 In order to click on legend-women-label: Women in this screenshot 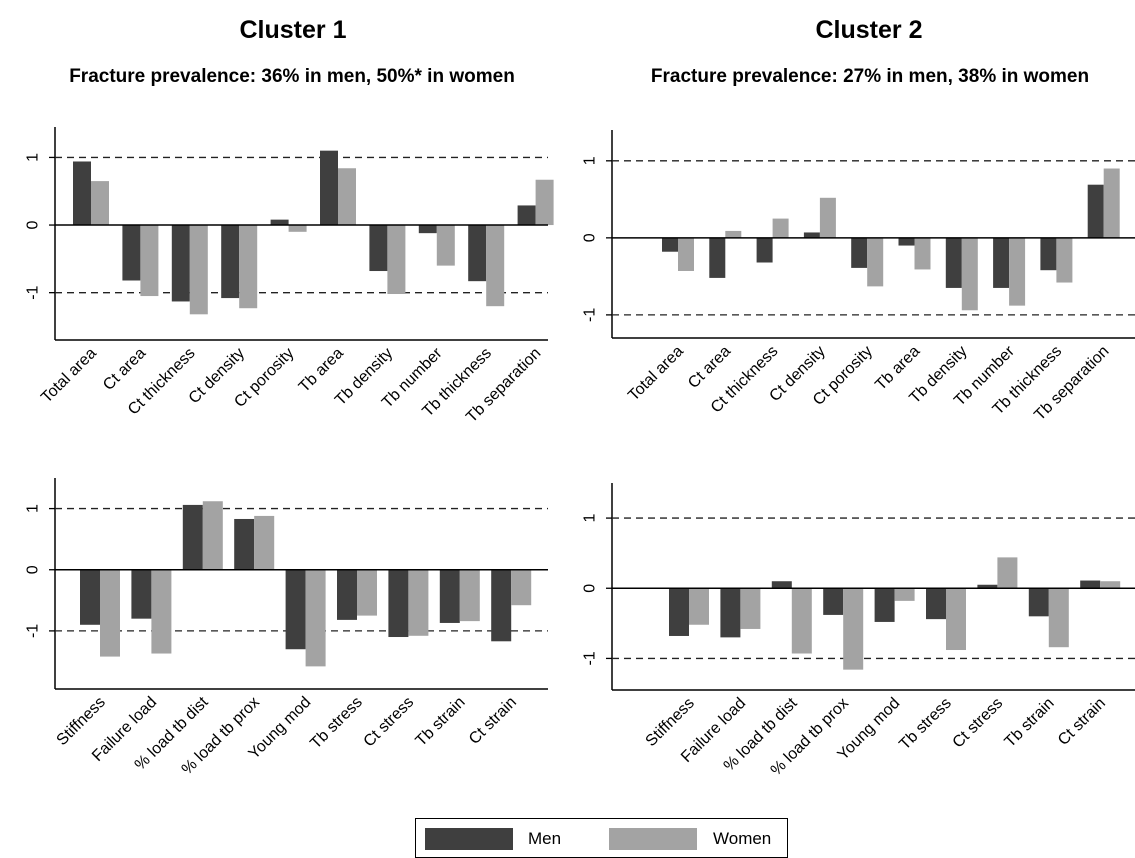, I will do `click(742, 838)`.